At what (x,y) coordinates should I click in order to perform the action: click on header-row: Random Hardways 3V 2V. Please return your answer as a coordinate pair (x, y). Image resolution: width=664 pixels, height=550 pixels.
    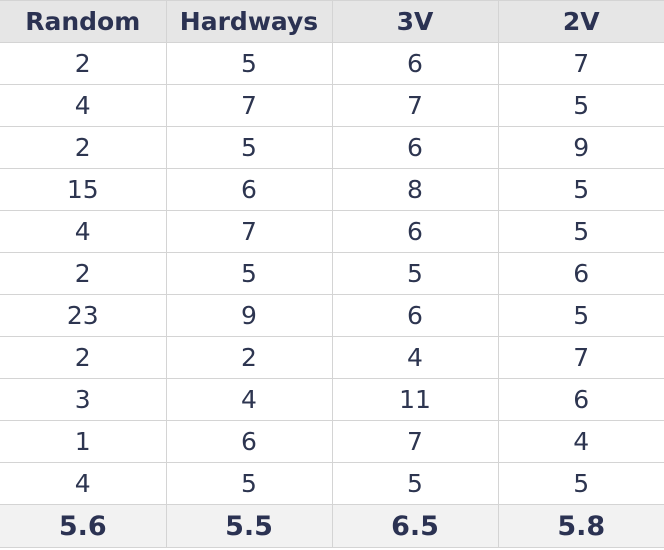
    Looking at the image, I should click on (332, 21).